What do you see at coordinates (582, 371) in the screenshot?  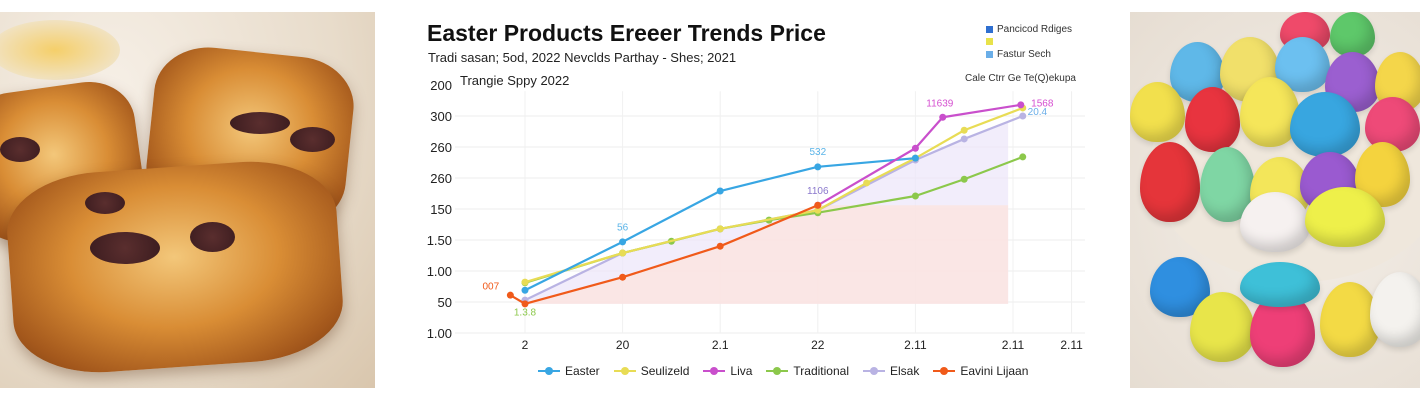 I see `legend-label: Easter` at bounding box center [582, 371].